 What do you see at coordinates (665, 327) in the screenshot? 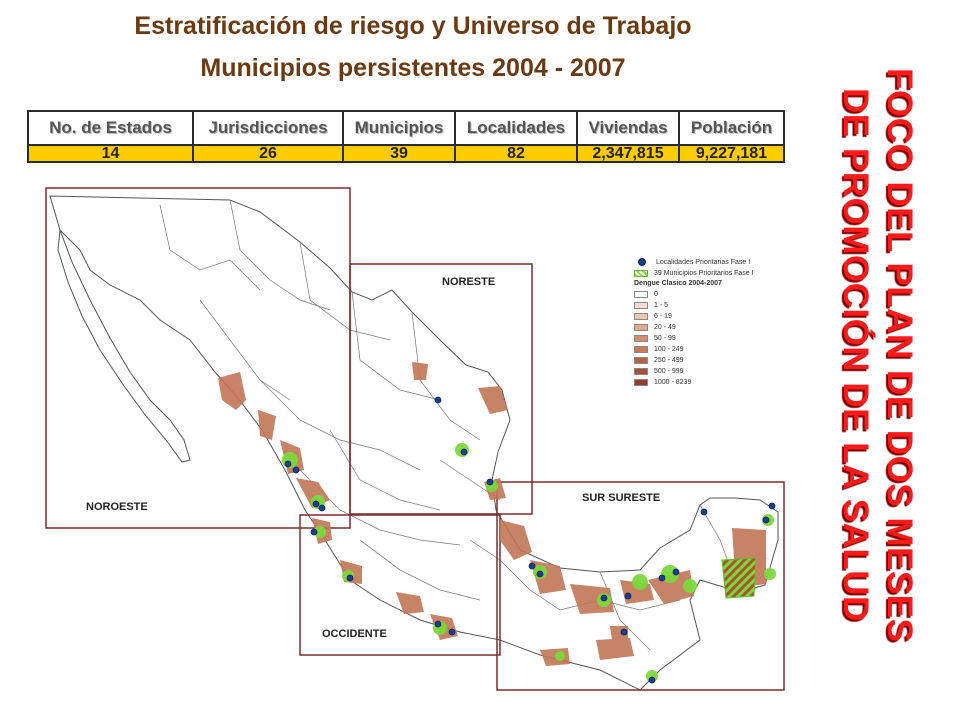
I see `legend-class-label: 20 - 49` at bounding box center [665, 327].